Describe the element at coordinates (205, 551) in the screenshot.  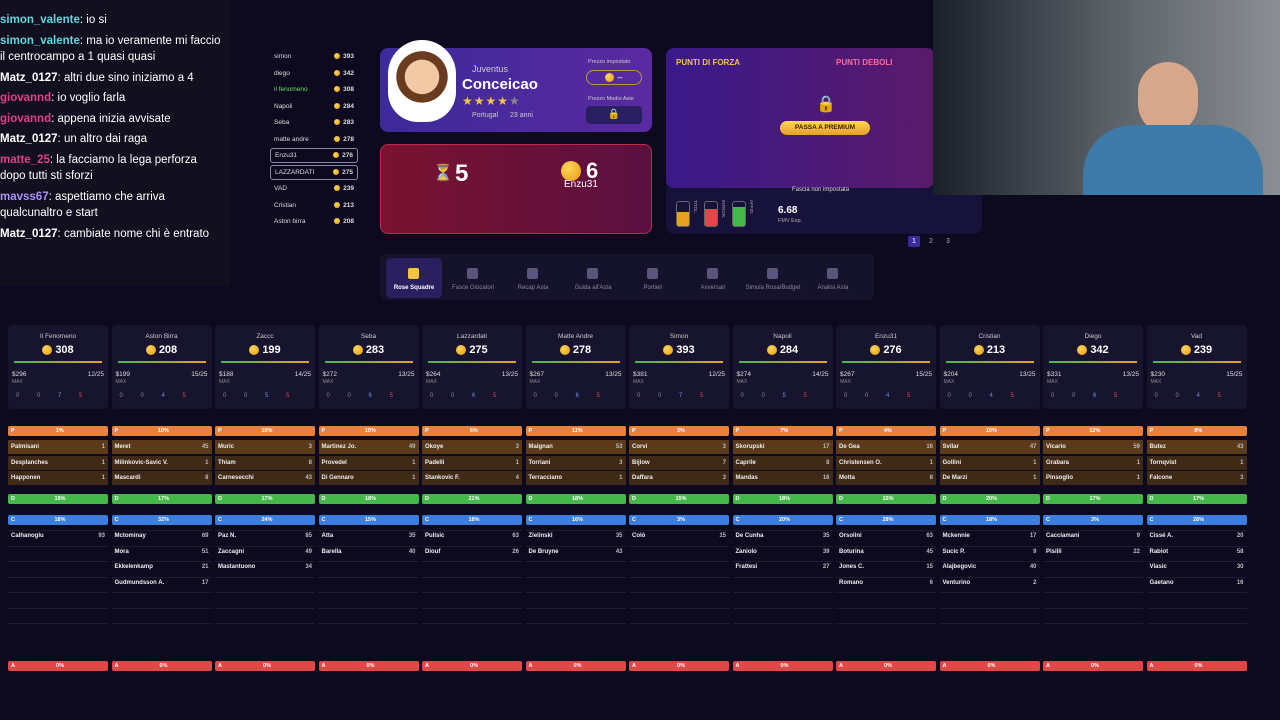
I see `player-price: 51` at that location.